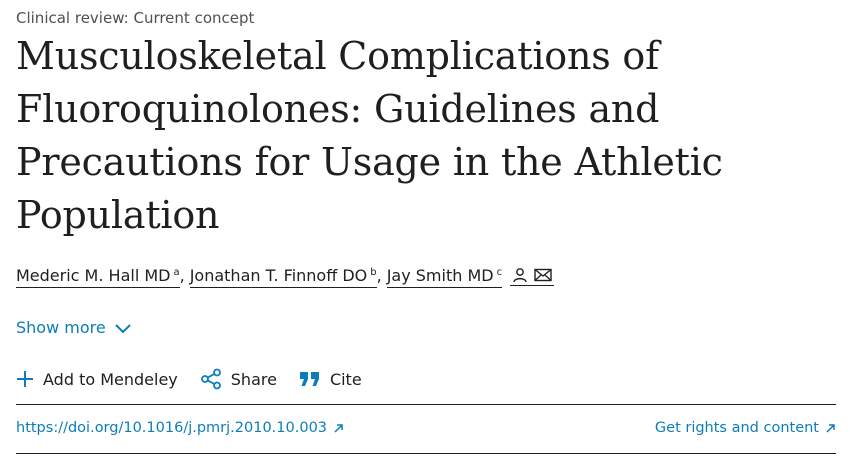 This screenshot has height=462, width=850. I want to click on share-button: Share, so click(238, 379).